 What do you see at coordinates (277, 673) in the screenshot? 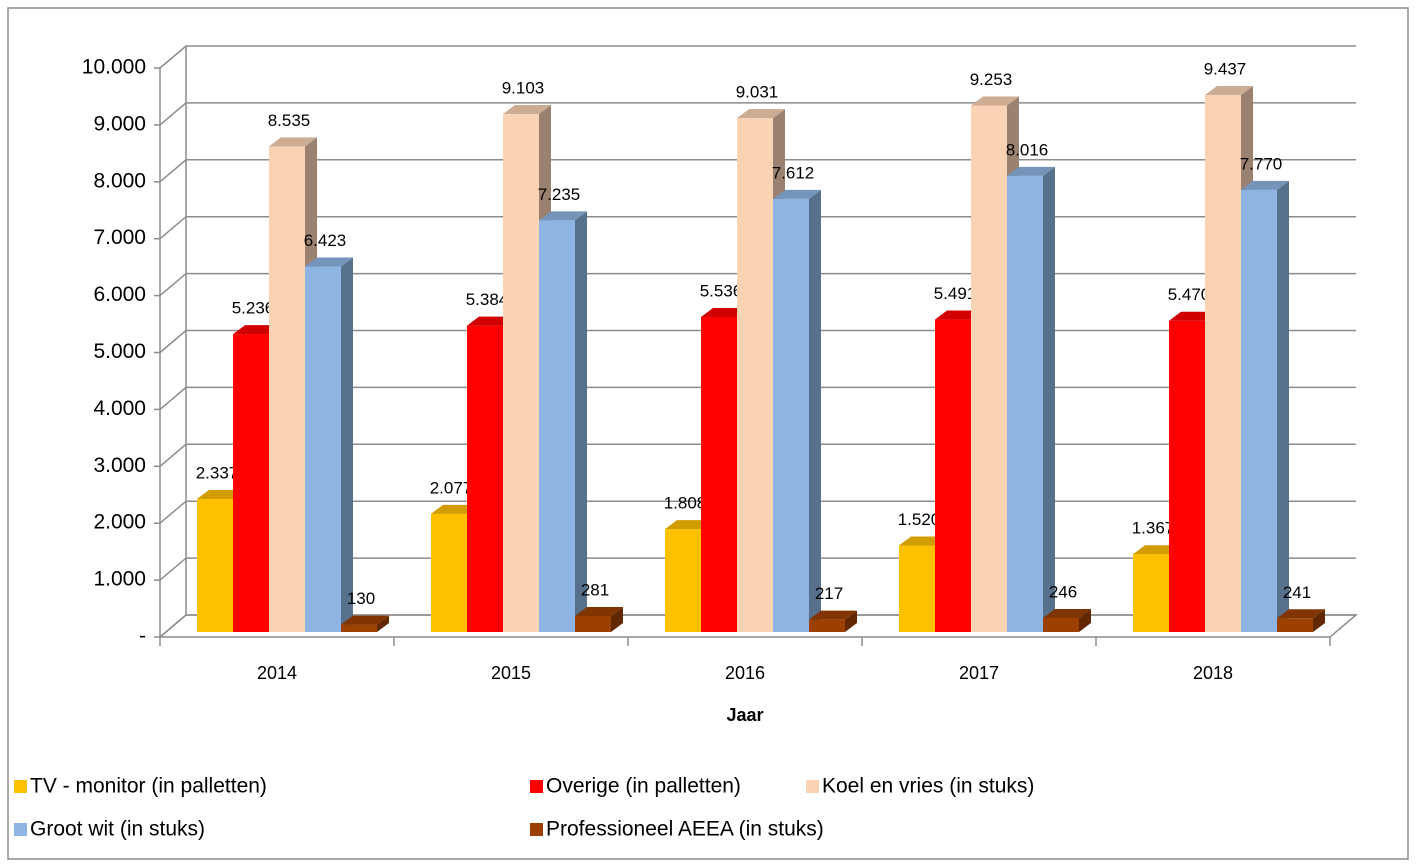
I see `x-tick-label: 2014` at bounding box center [277, 673].